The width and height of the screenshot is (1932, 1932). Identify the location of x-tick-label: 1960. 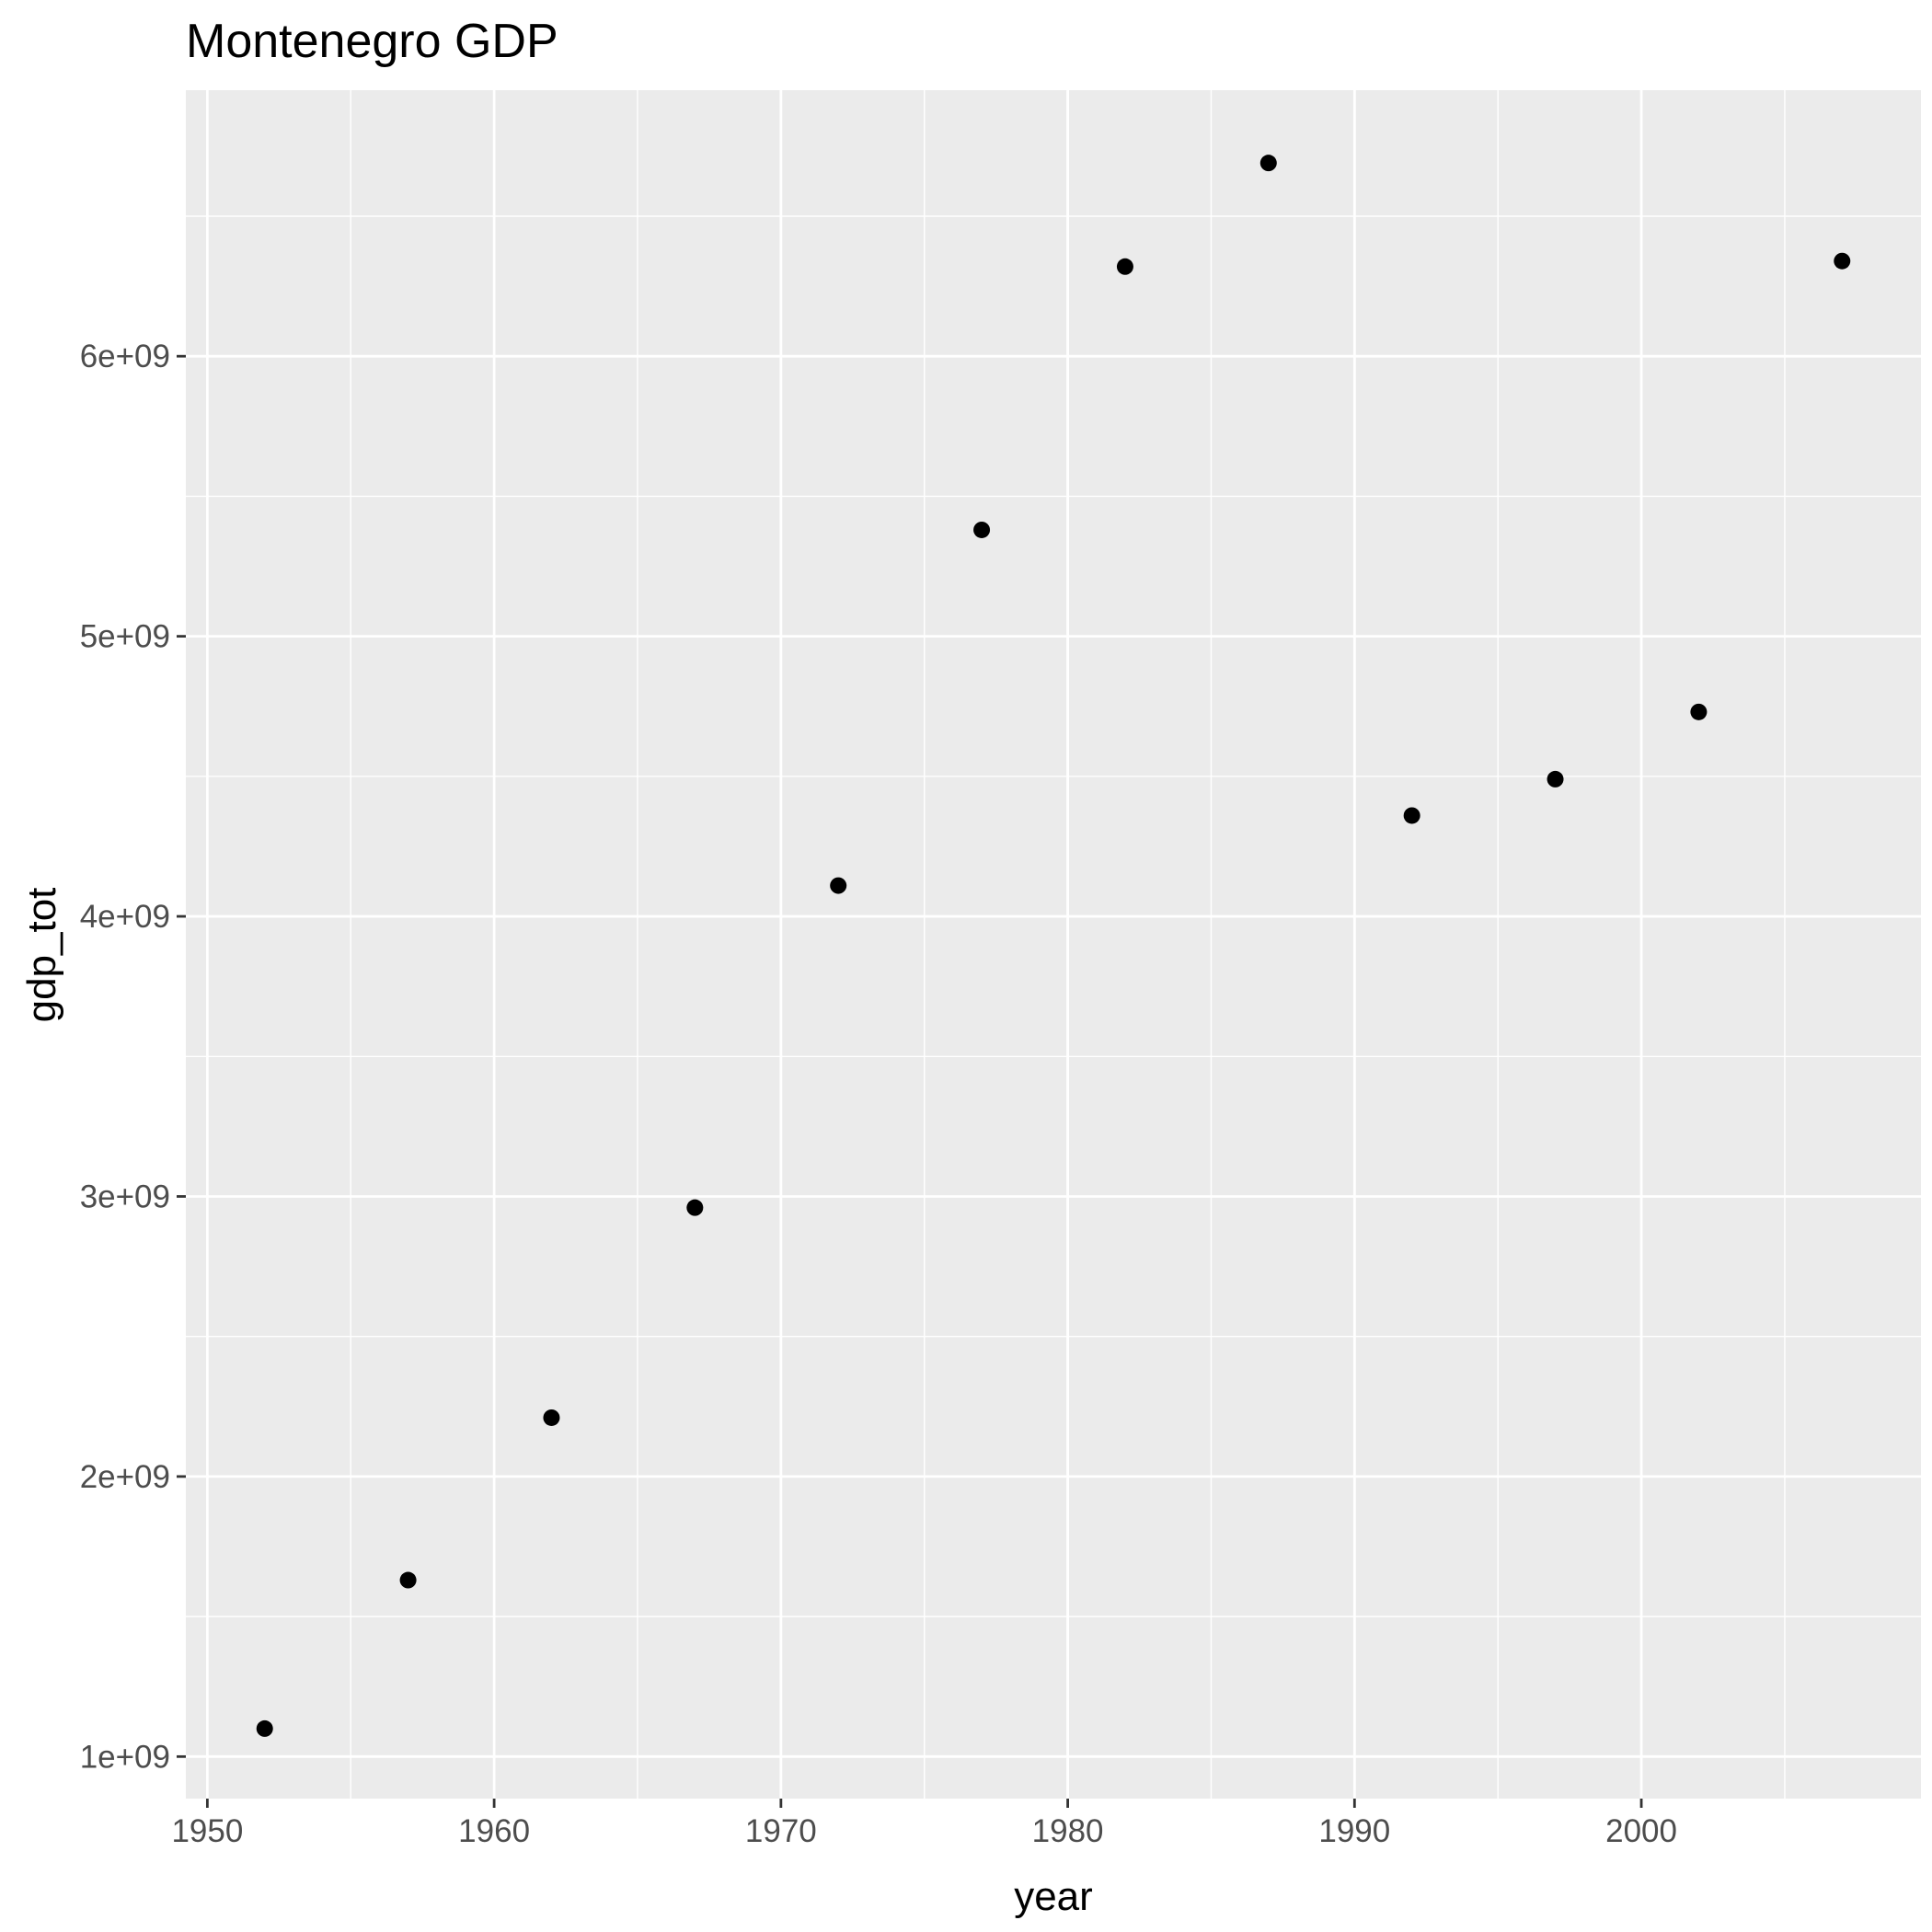
(494, 1831).